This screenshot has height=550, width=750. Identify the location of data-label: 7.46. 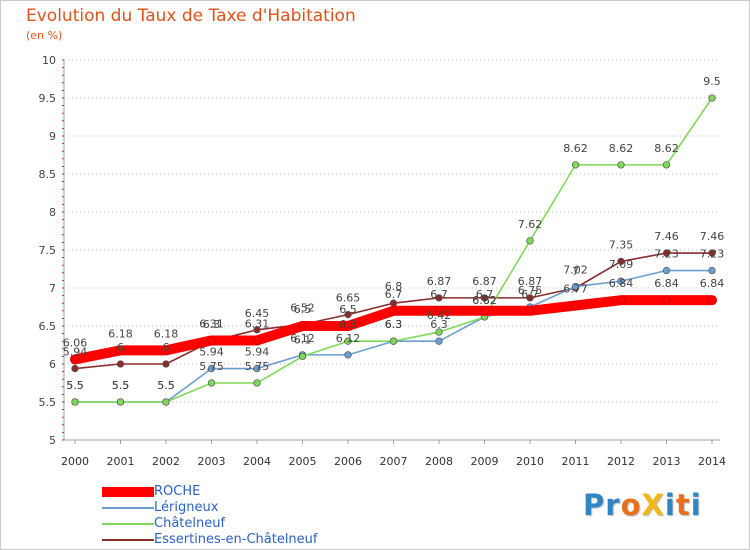
(712, 236).